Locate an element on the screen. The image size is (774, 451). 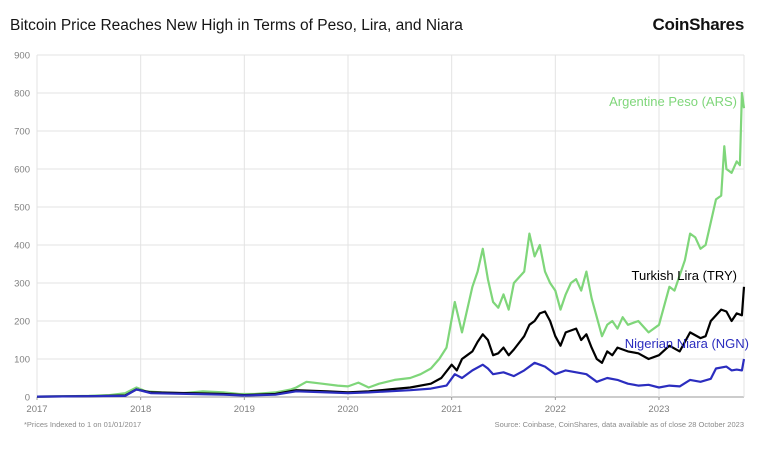
x-tick-label: 2021 is located at coordinates (451, 409).